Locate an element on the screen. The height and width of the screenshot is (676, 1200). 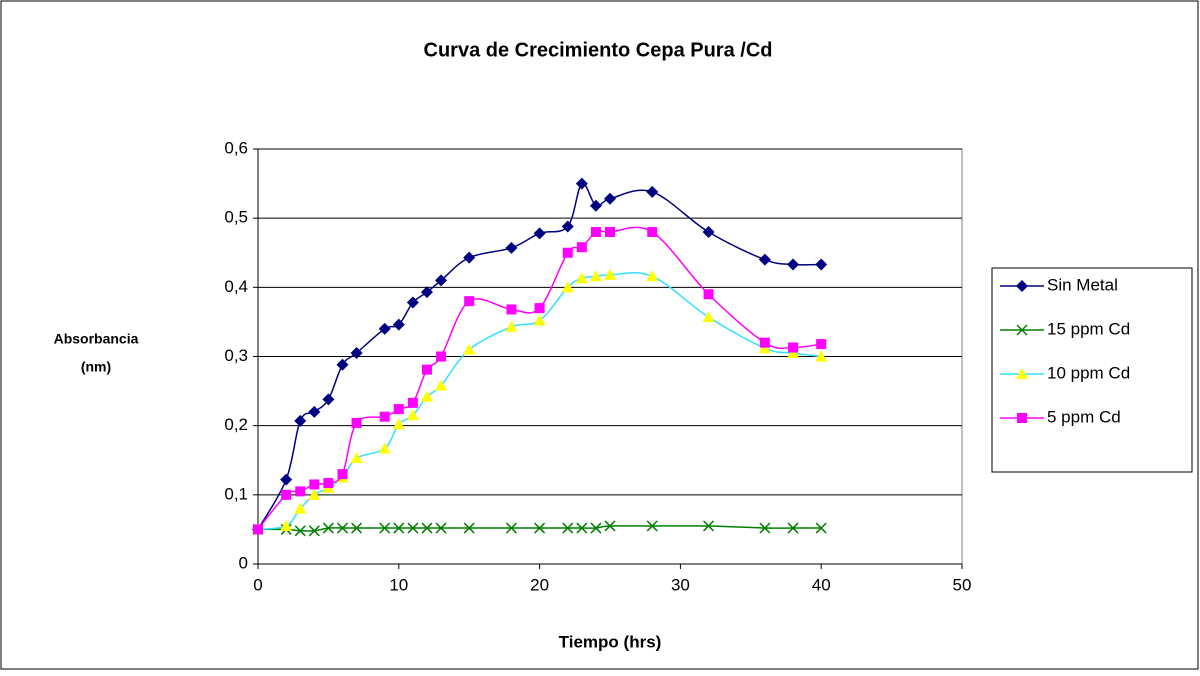
x-axis-label: Tiempo (hrs) is located at coordinates (610, 641).